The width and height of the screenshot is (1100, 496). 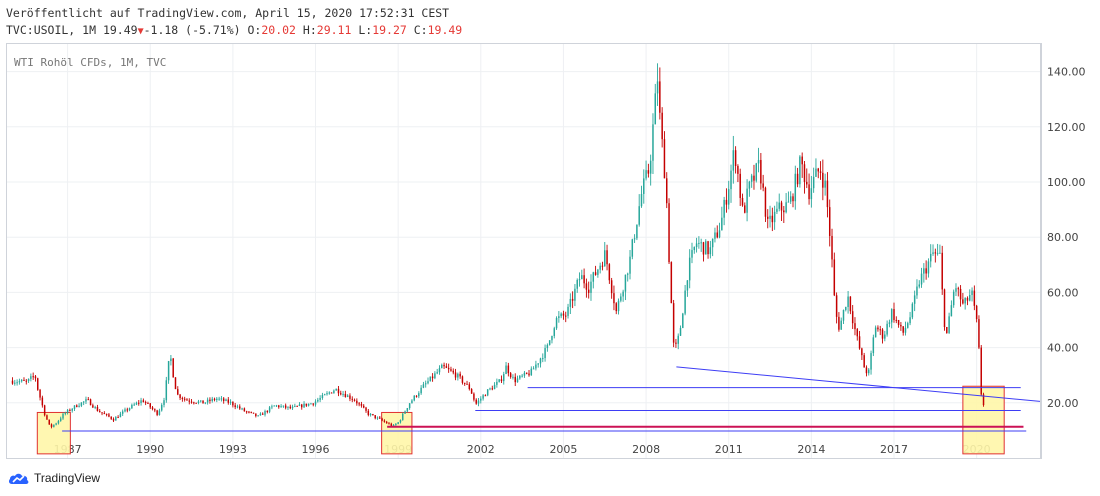 I want to click on x-tick-label: 1993, so click(x=233, y=449).